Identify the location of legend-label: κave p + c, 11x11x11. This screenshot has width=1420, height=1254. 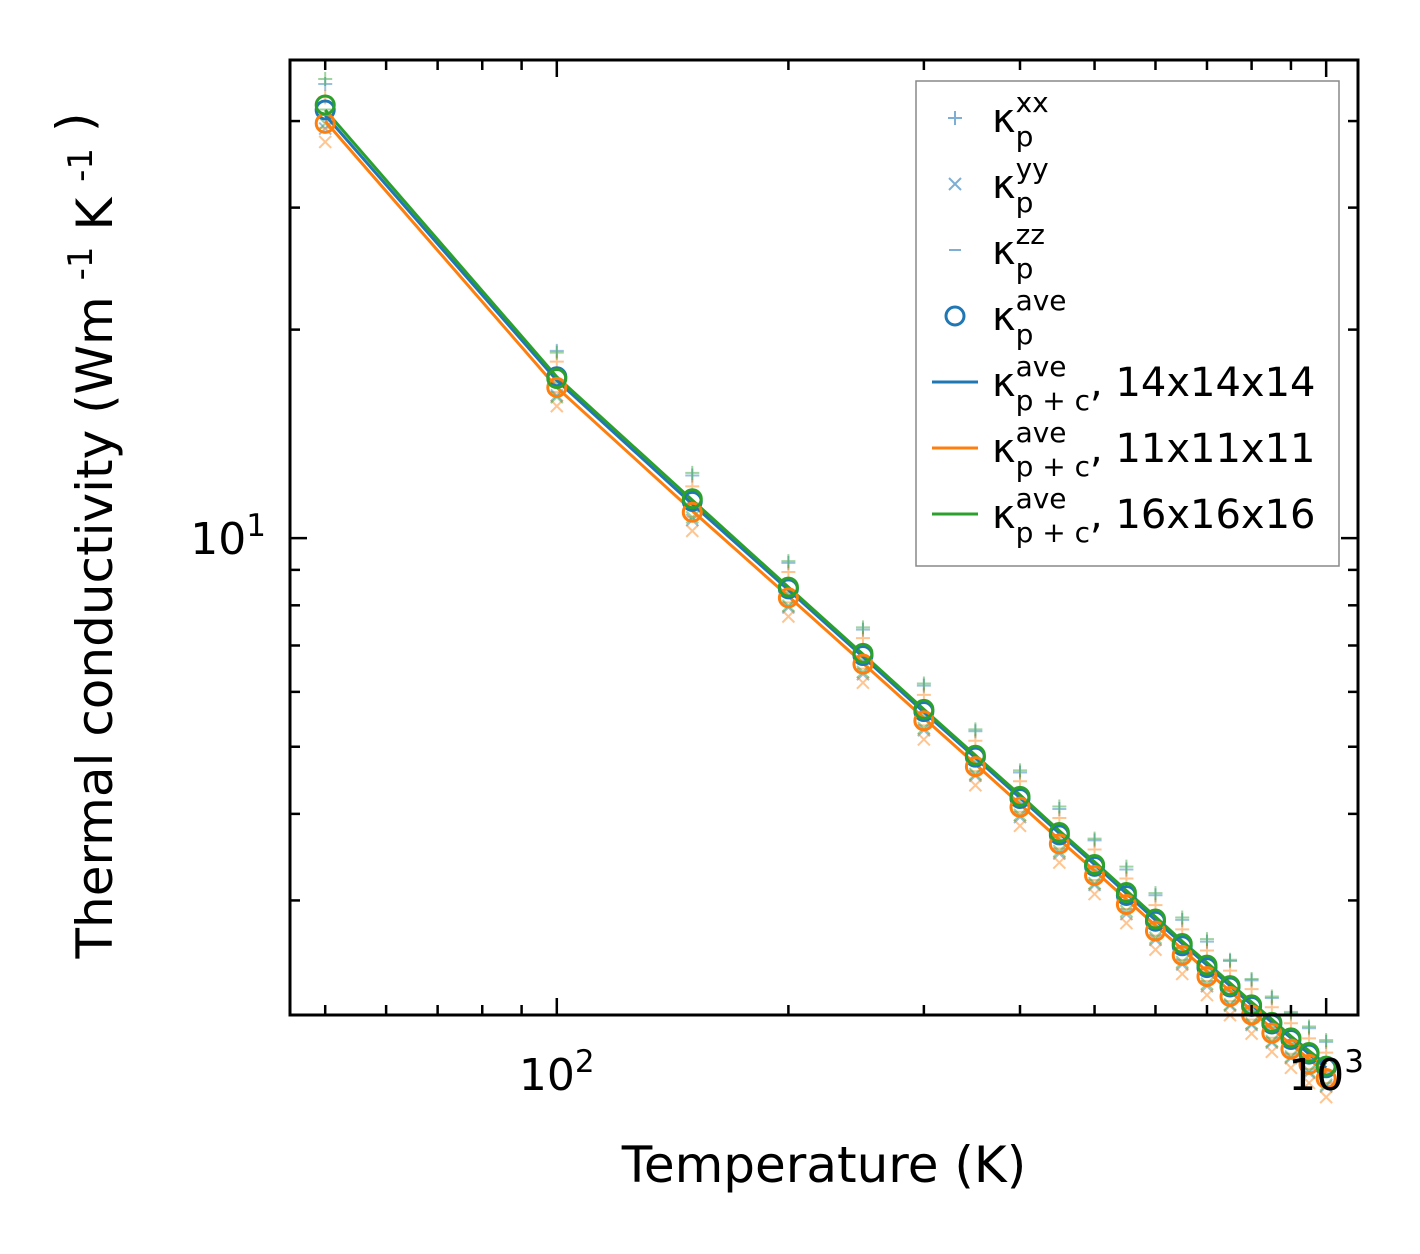
(1153, 449).